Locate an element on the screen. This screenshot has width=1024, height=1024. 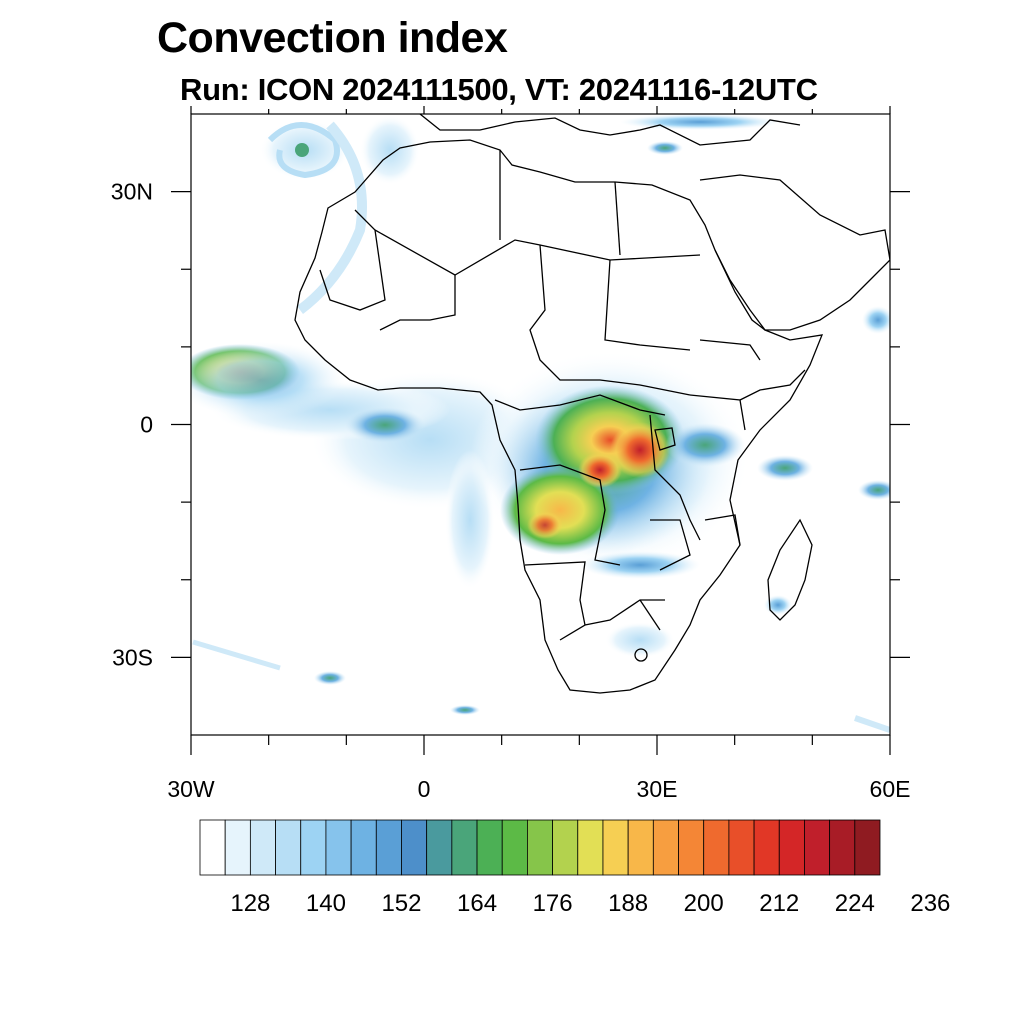
gulf-band is located at coordinates (385, 425).